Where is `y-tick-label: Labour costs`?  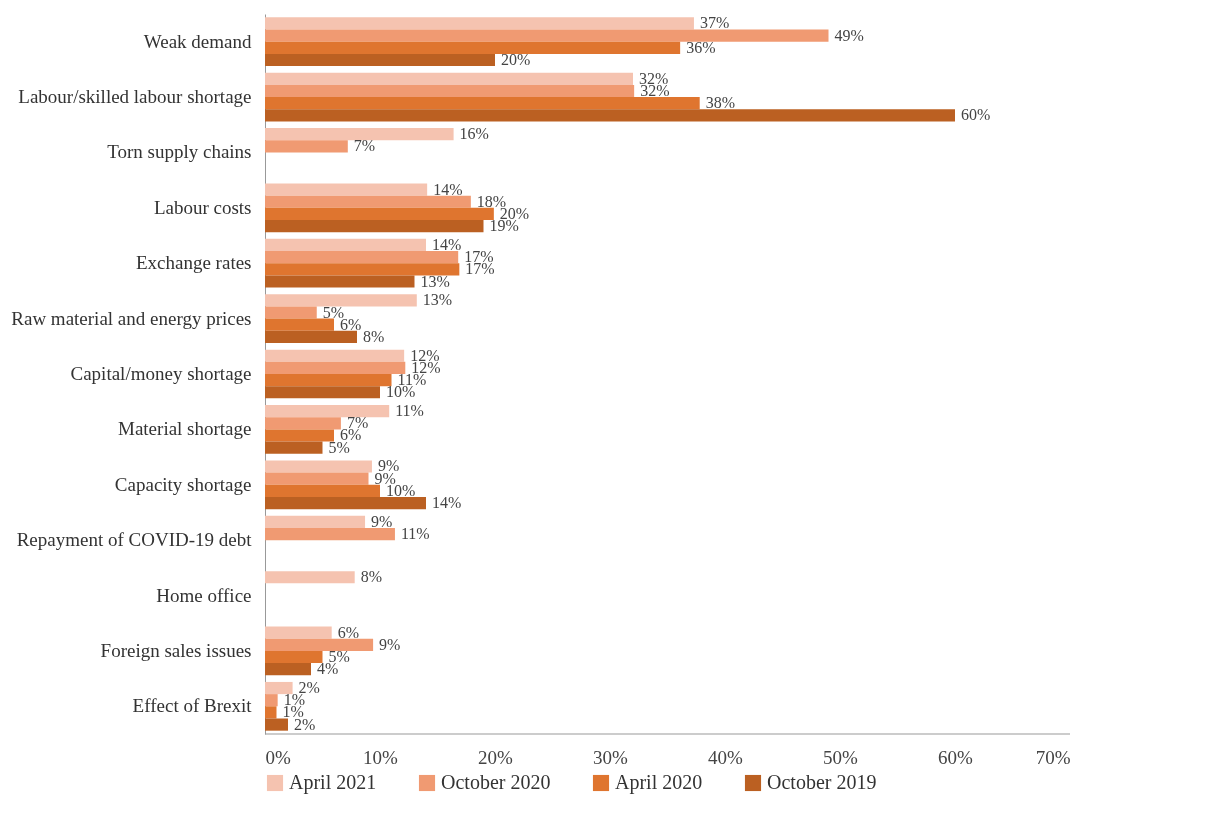
y-tick-label: Labour costs is located at coordinates (202, 207).